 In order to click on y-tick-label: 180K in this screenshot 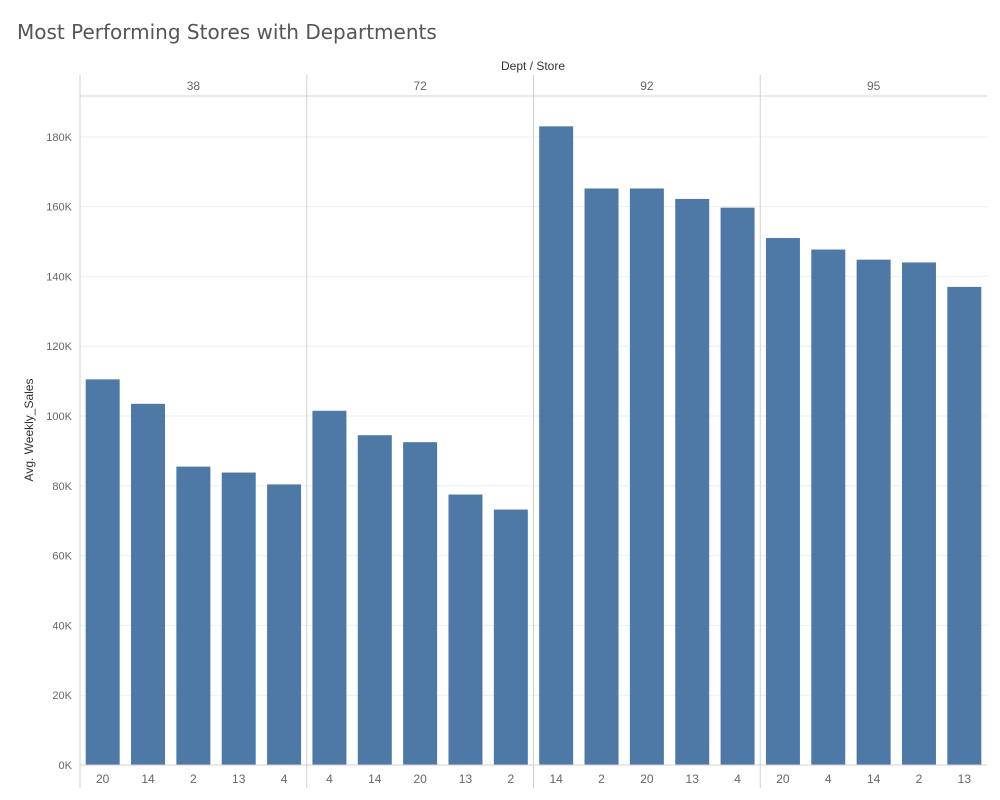, I will do `click(59, 138)`.